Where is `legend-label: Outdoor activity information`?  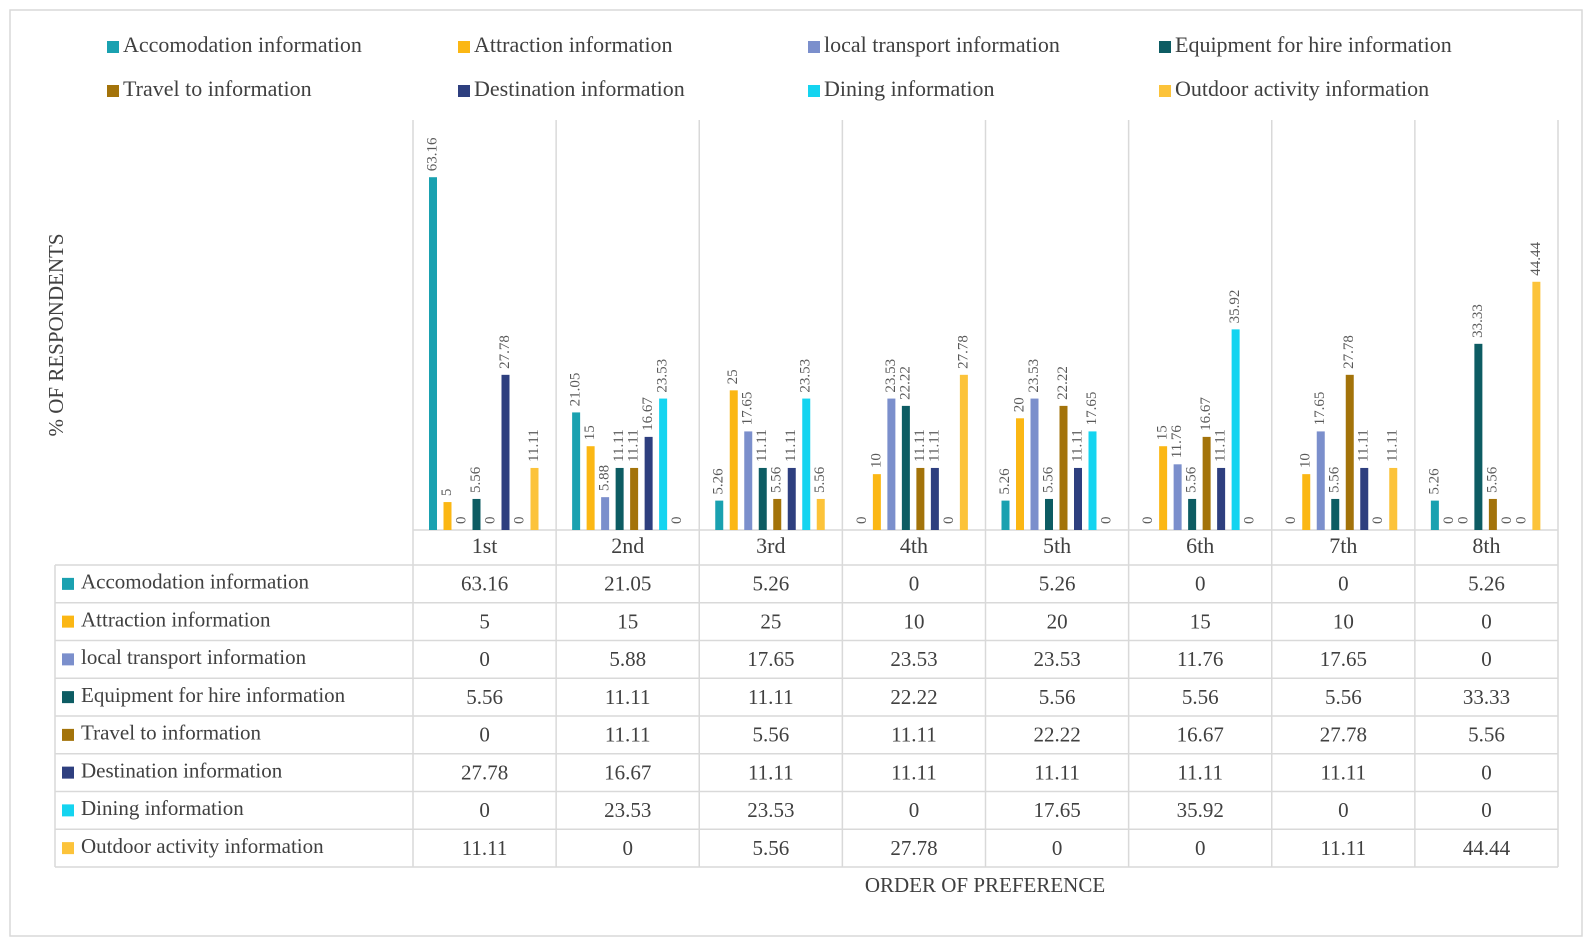
legend-label: Outdoor activity information is located at coordinates (1302, 88).